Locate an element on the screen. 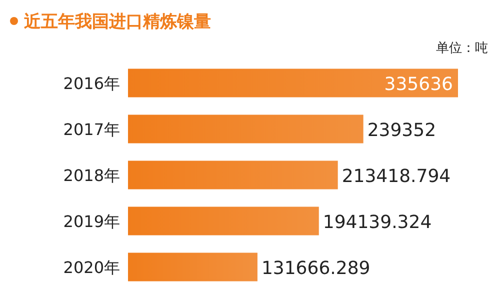 The width and height of the screenshot is (500, 300). y-tick-label: 2019年 is located at coordinates (91, 221).